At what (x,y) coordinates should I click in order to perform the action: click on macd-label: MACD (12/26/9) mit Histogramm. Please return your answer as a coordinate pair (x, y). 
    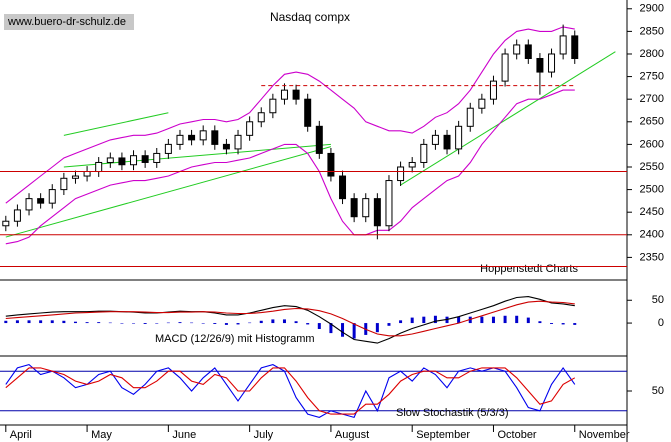
    Looking at the image, I should click on (235, 339).